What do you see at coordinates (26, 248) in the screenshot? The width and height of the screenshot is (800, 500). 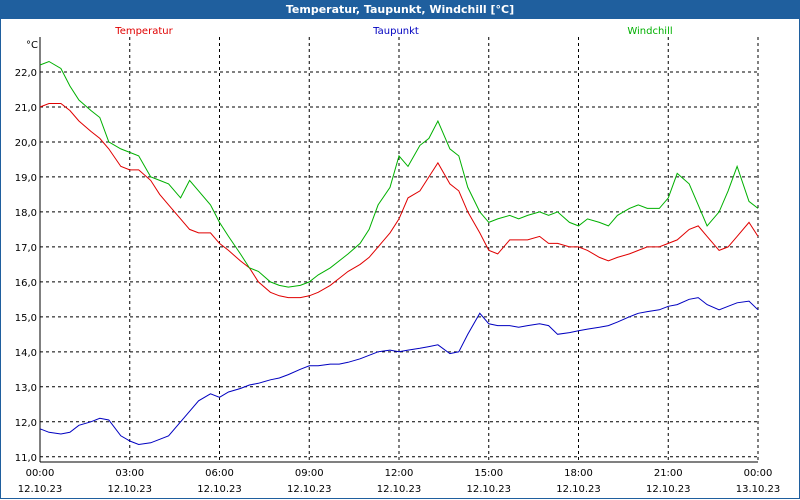 I see `y-tick-label: 17,0` at bounding box center [26, 248].